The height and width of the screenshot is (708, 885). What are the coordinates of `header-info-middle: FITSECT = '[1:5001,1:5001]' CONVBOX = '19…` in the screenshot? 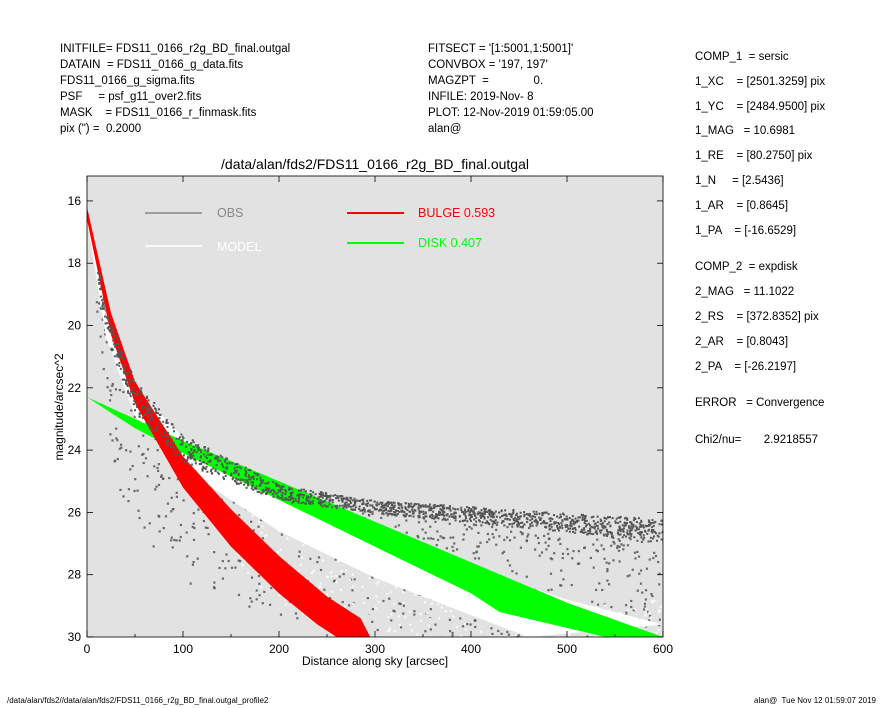 It's located at (511, 89).